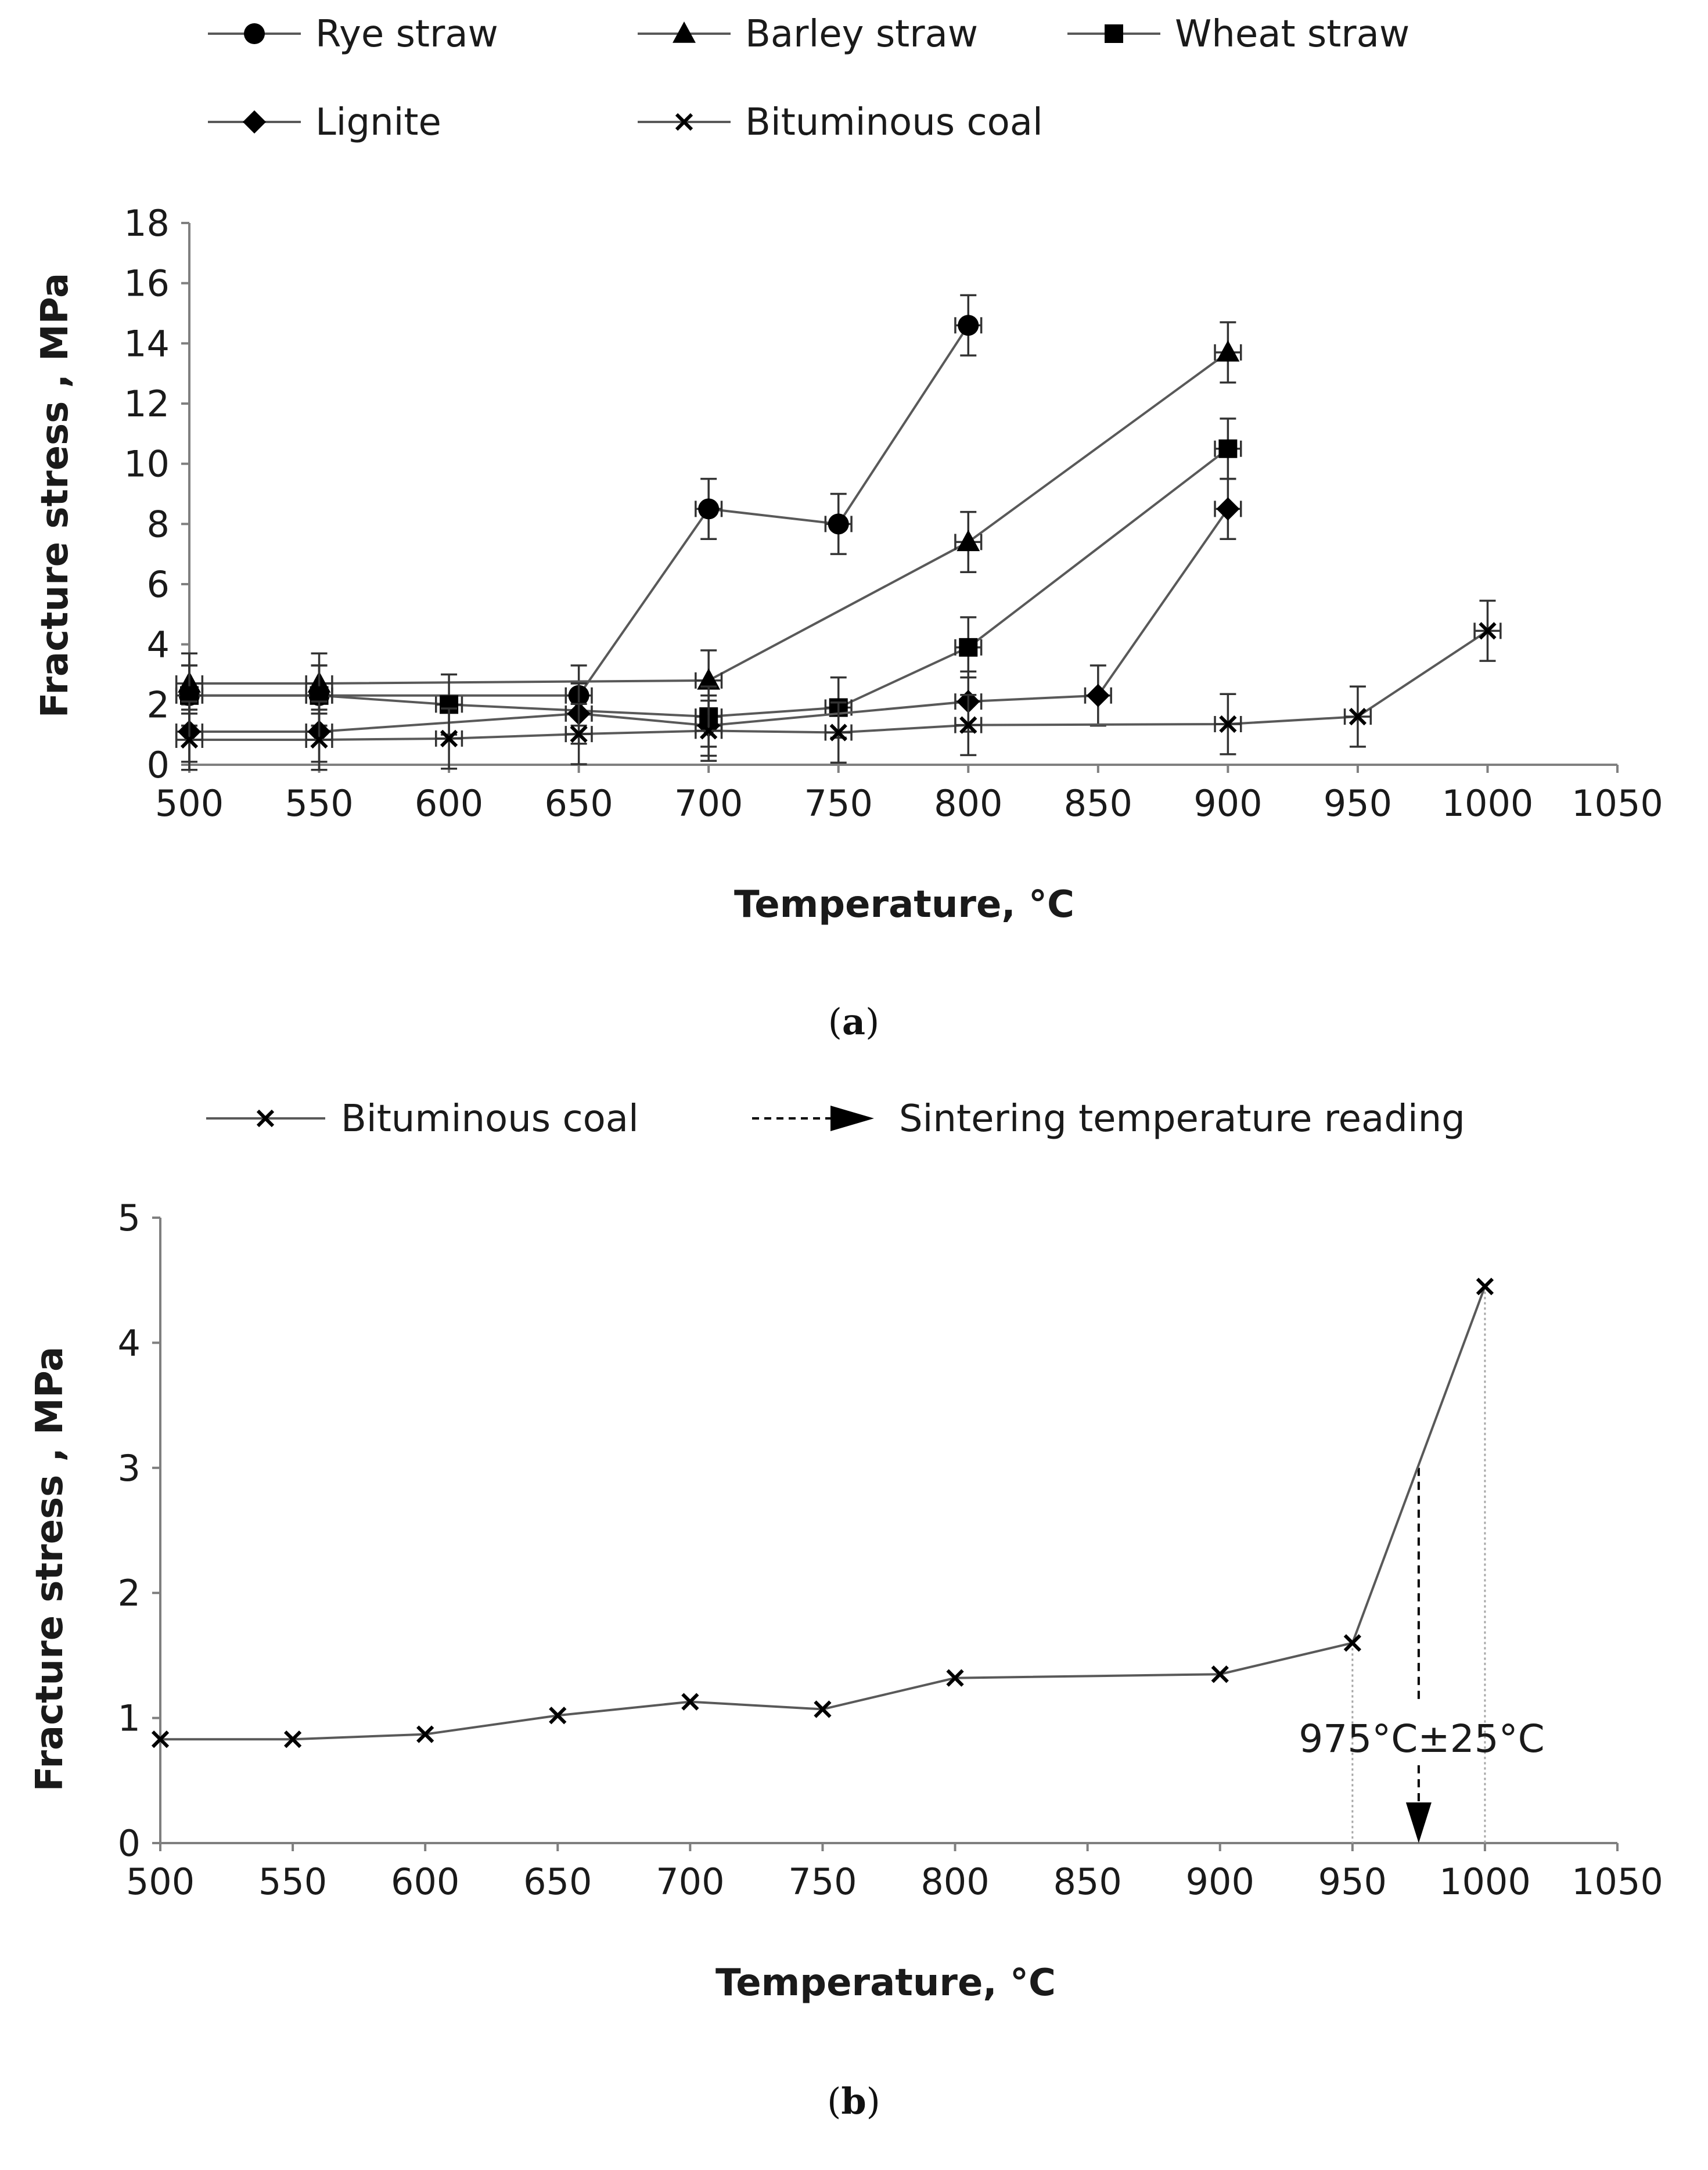 Image resolution: width=1708 pixels, height=2170 pixels. What do you see at coordinates (406, 34) in the screenshot?
I see `legend-label: Rye straw` at bounding box center [406, 34].